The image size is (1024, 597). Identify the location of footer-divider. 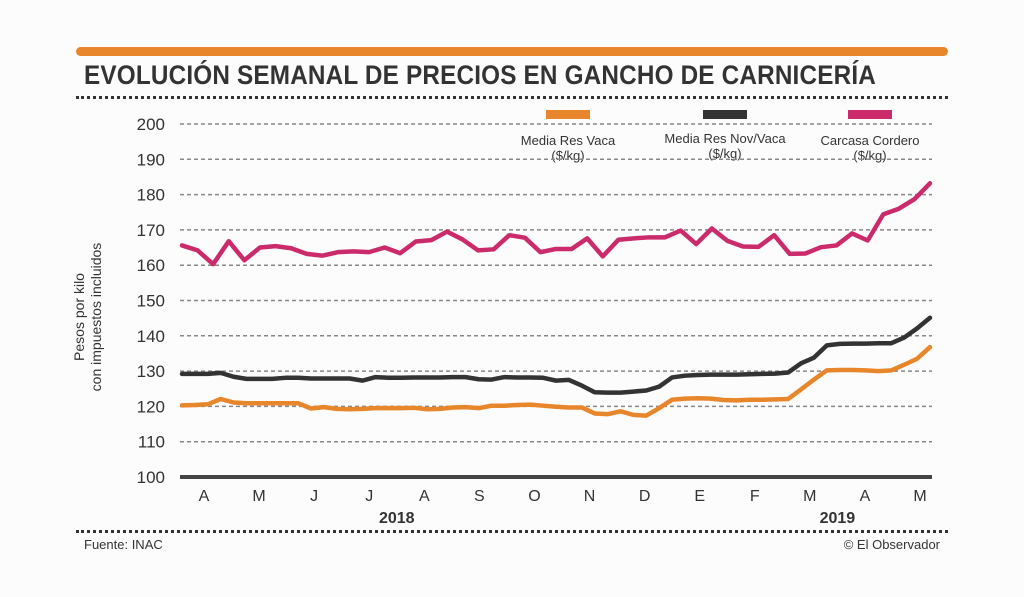
(512, 531).